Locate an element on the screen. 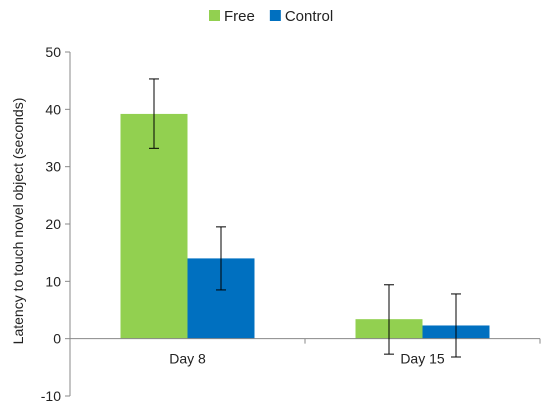  y-tick-label: 50 is located at coordinates (53, 52).